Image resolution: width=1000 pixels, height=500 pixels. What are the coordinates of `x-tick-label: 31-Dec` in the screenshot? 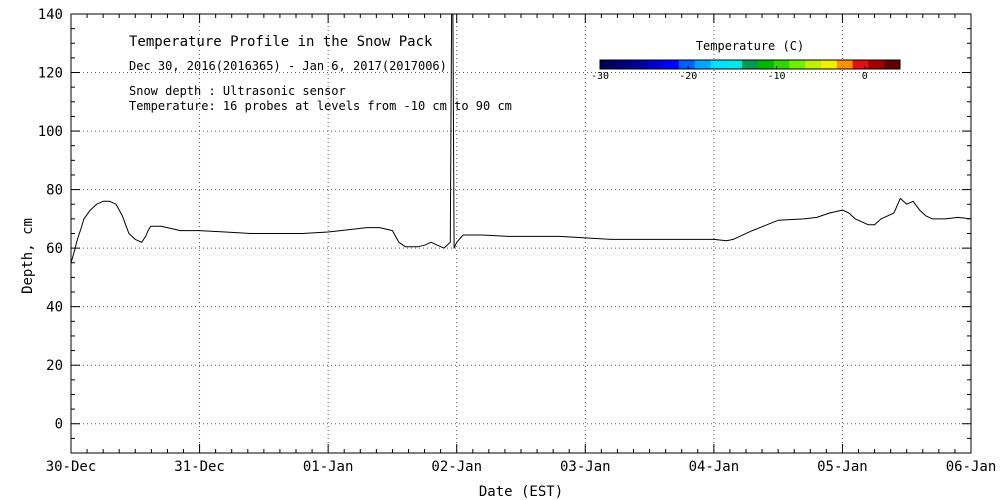 It's located at (199, 467).